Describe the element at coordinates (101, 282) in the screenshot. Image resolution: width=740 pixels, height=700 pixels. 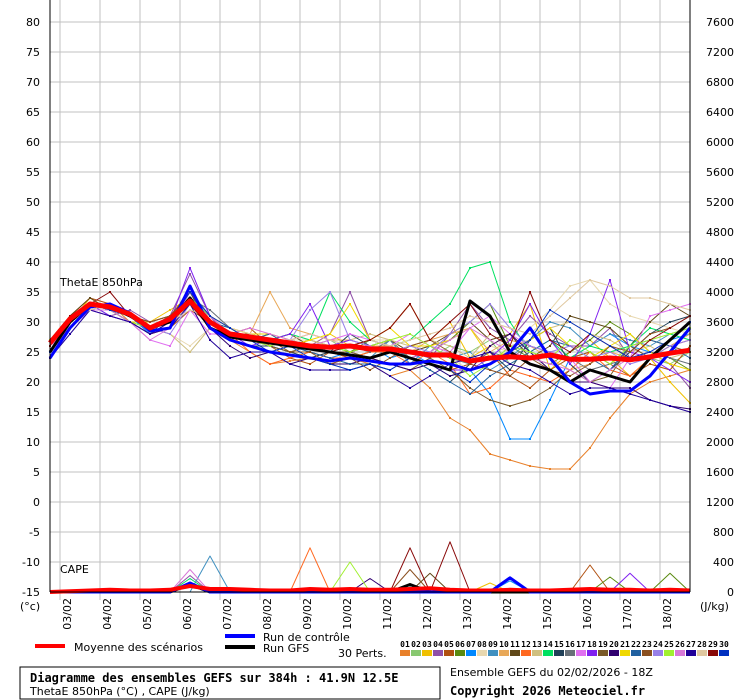
I see `theta-panel-label: ThetaE 850hPa` at that location.